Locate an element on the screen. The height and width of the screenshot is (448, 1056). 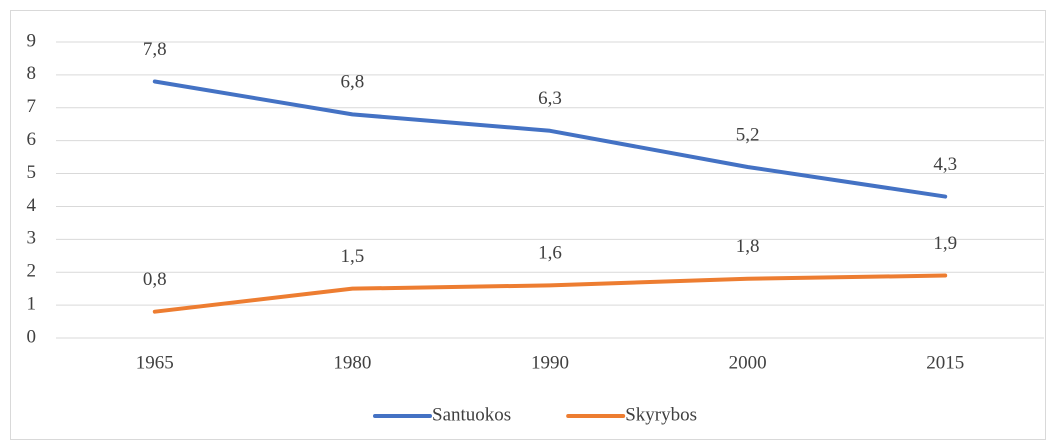
data-label: 7,8 is located at coordinates (155, 49).